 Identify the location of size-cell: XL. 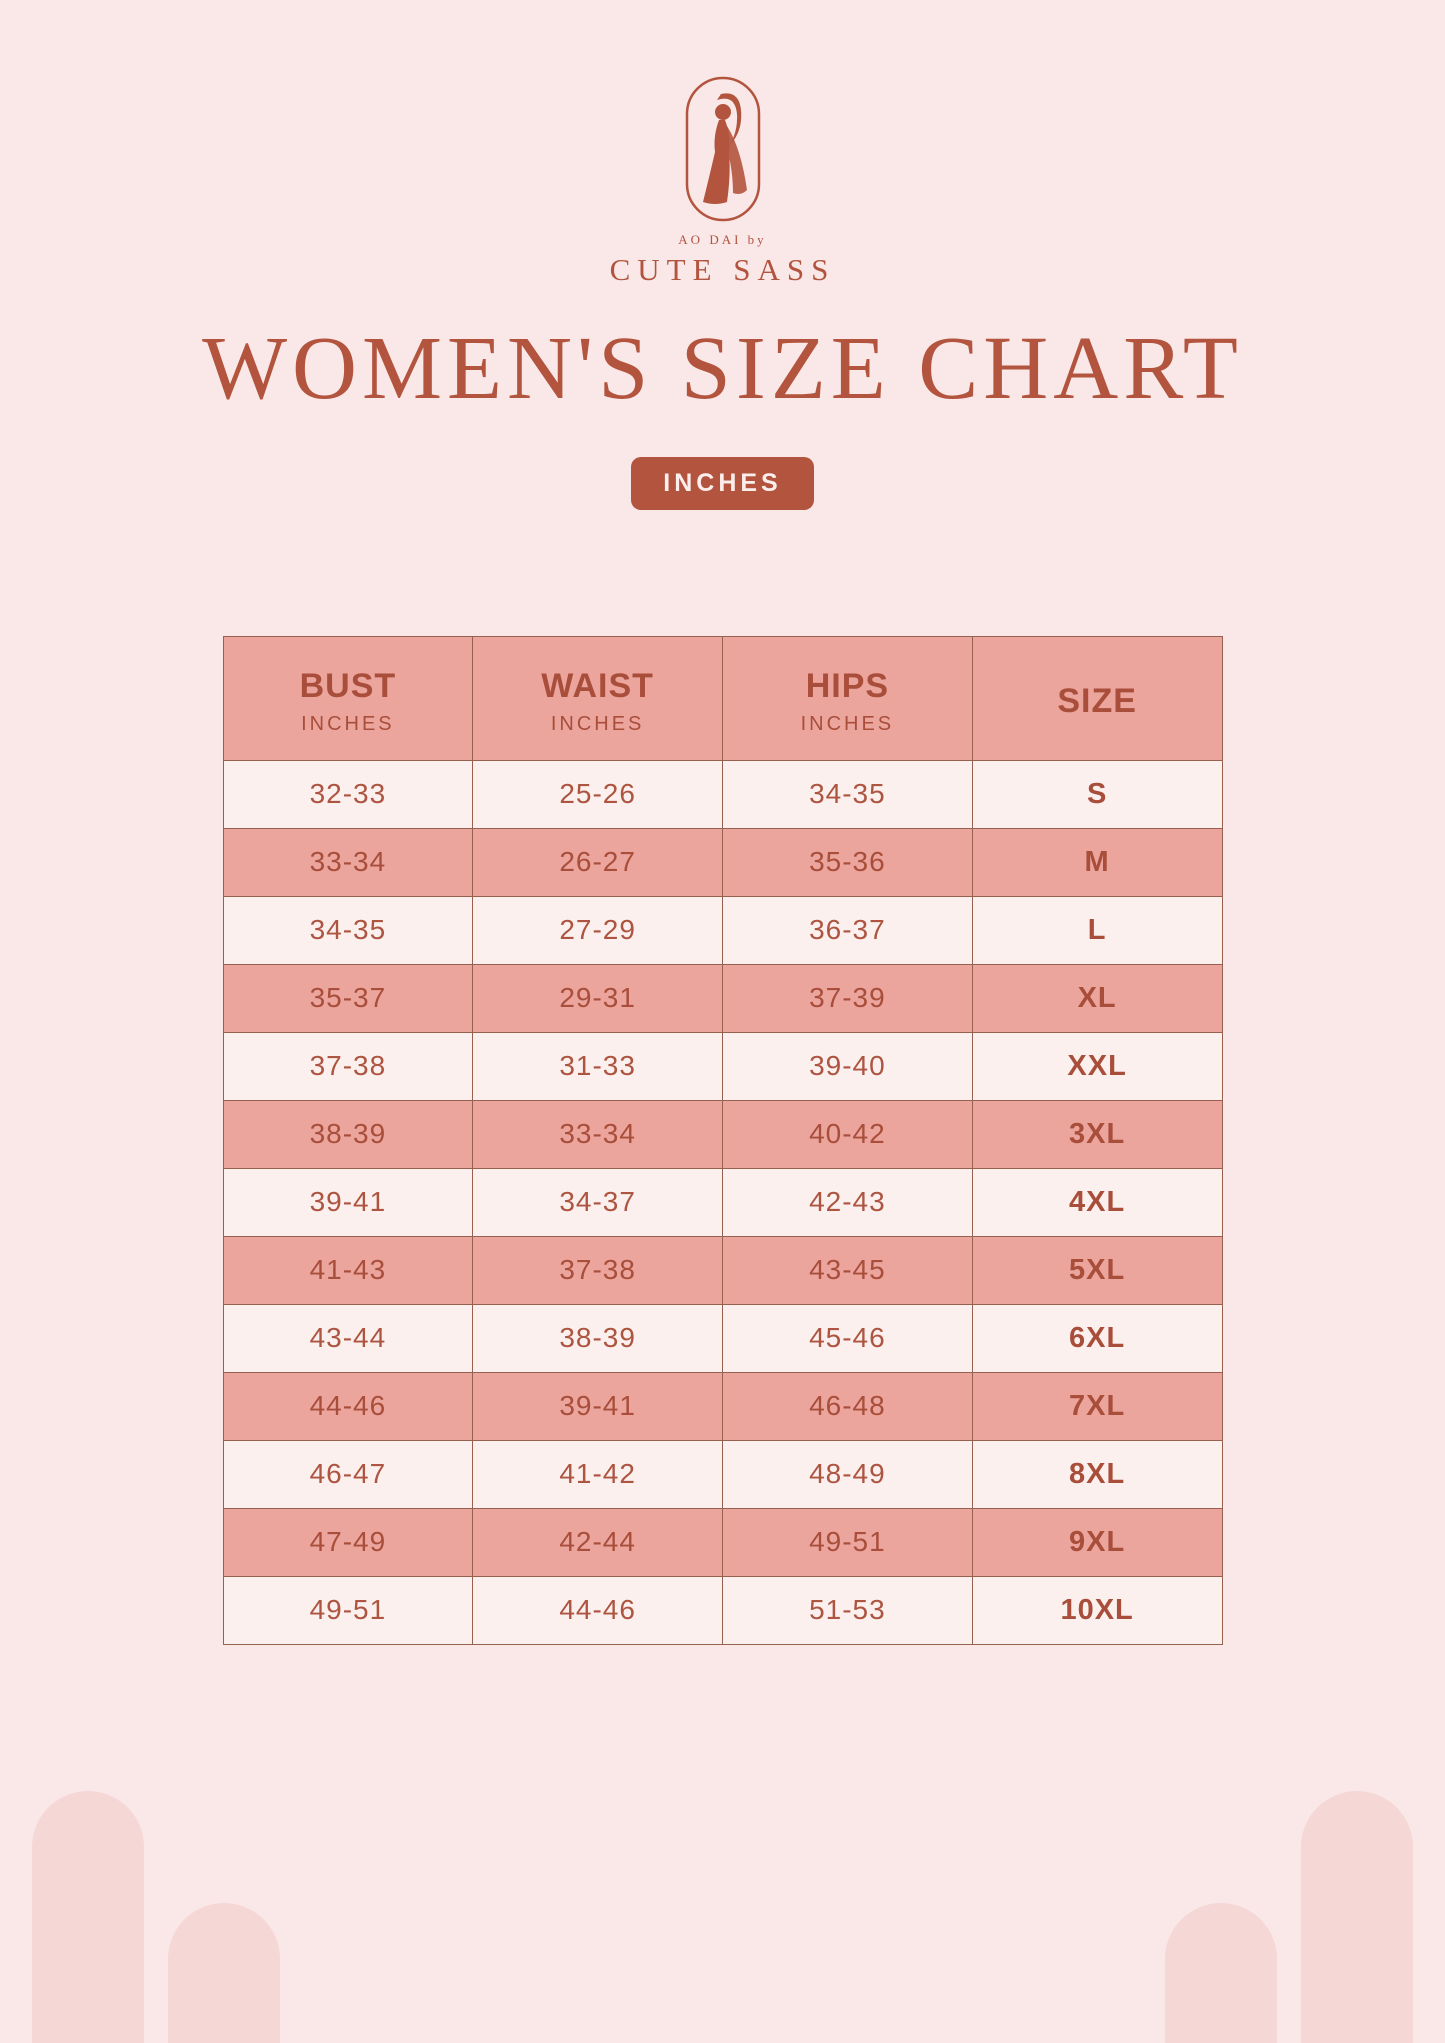
(1097, 998).